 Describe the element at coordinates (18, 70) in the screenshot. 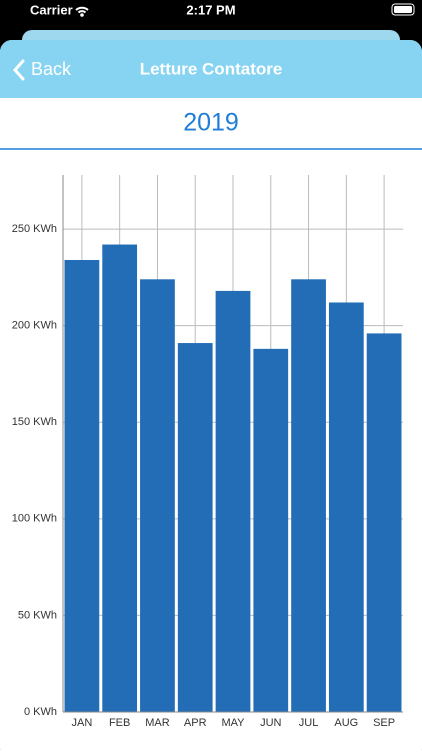

I see `back-chevron` at that location.